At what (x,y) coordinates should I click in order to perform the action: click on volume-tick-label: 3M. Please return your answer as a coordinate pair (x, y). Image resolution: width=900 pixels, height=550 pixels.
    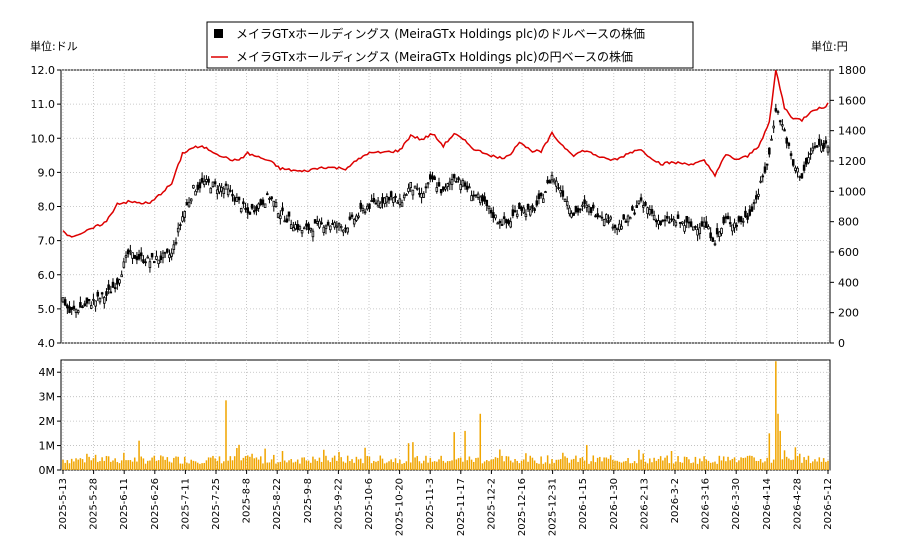
    Looking at the image, I should click on (47, 397).